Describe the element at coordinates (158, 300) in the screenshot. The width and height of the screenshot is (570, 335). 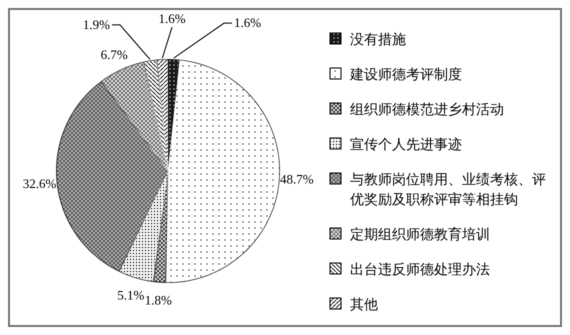
I see `data-label: 1.8%` at that location.